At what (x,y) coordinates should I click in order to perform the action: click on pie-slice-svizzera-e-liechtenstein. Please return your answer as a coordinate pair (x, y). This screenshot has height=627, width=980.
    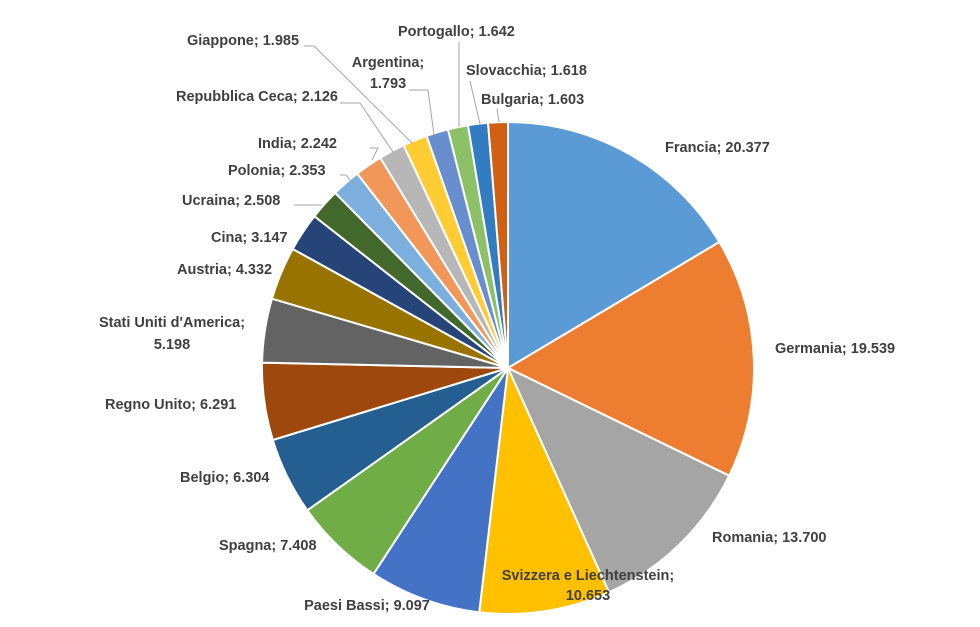
    Looking at the image, I should click on (544, 489).